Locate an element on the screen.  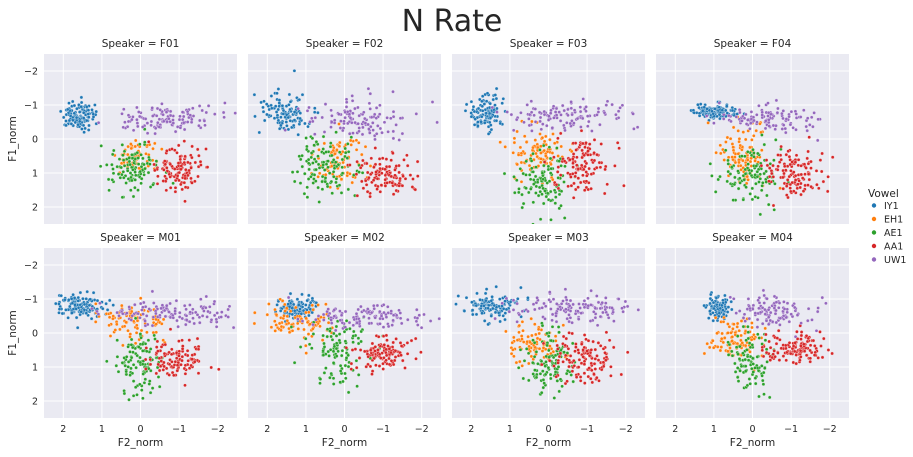
legend-label-AA1: AA1 is located at coordinates (893, 247).